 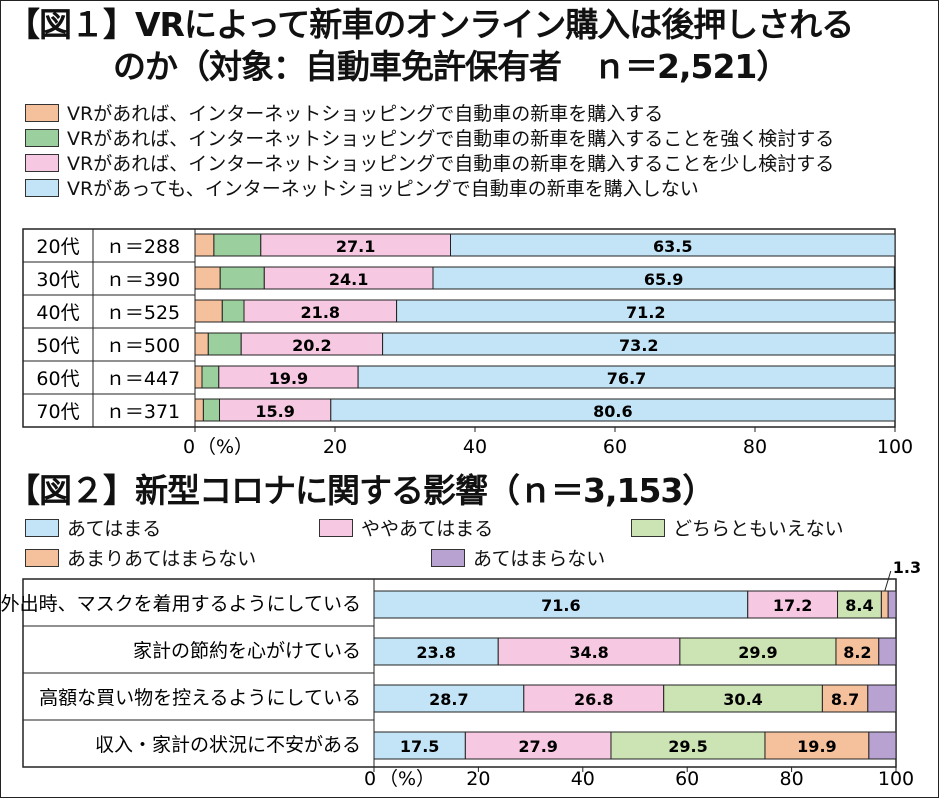 What do you see at coordinates (162, 559) in the screenshot?
I see `legend-label: あまりあてはまらない` at bounding box center [162, 559].